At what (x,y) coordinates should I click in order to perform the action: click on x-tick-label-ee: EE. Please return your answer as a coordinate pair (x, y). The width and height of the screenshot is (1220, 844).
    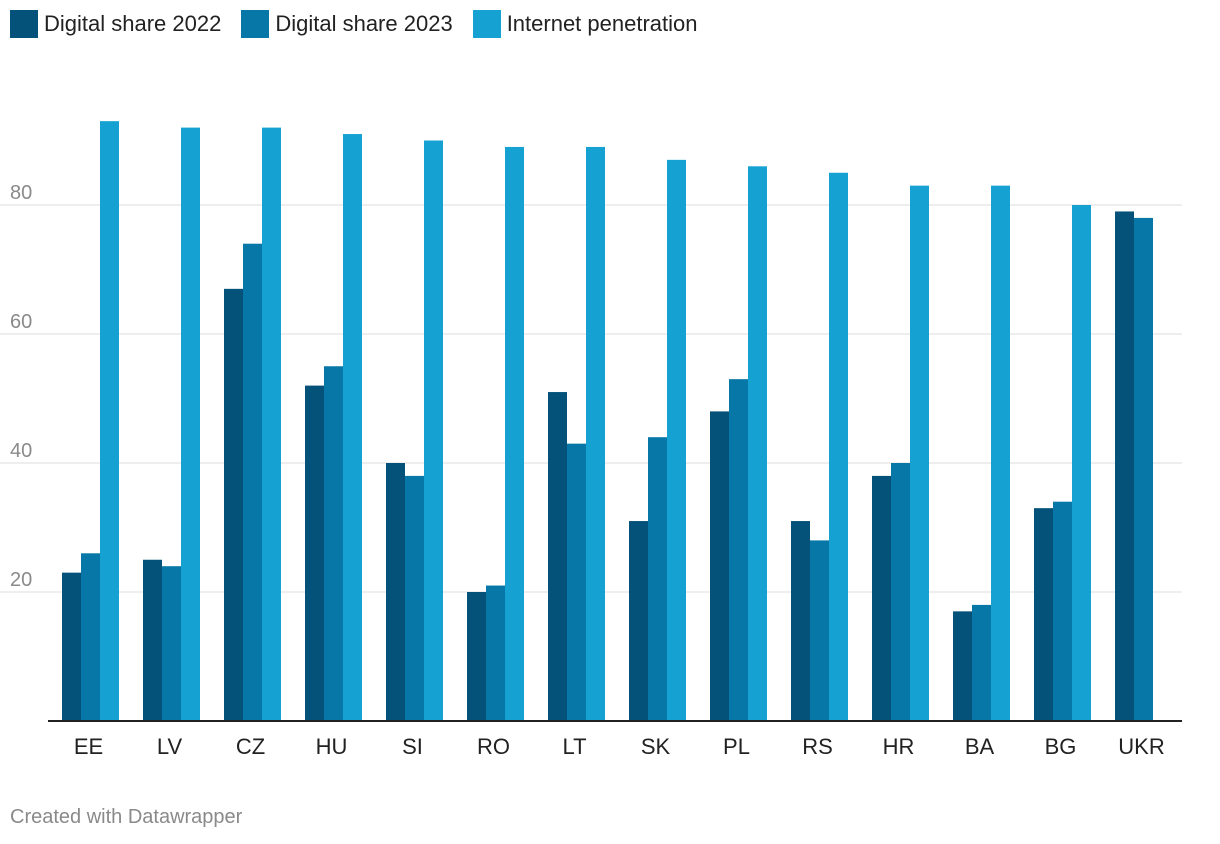
    Looking at the image, I should click on (88, 746).